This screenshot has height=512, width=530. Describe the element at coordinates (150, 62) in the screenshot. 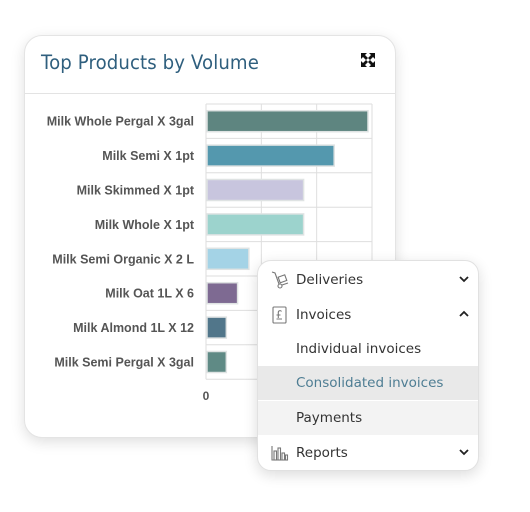

I see `card-title: Top Products by Volume` at that location.